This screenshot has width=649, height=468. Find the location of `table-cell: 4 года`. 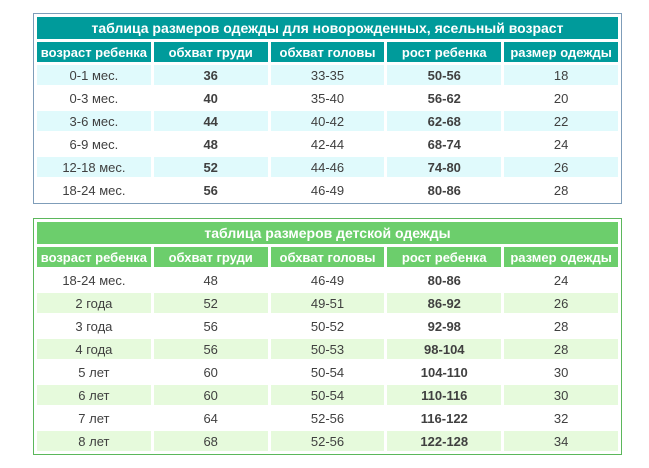

table-cell: 4 года is located at coordinates (94, 349).